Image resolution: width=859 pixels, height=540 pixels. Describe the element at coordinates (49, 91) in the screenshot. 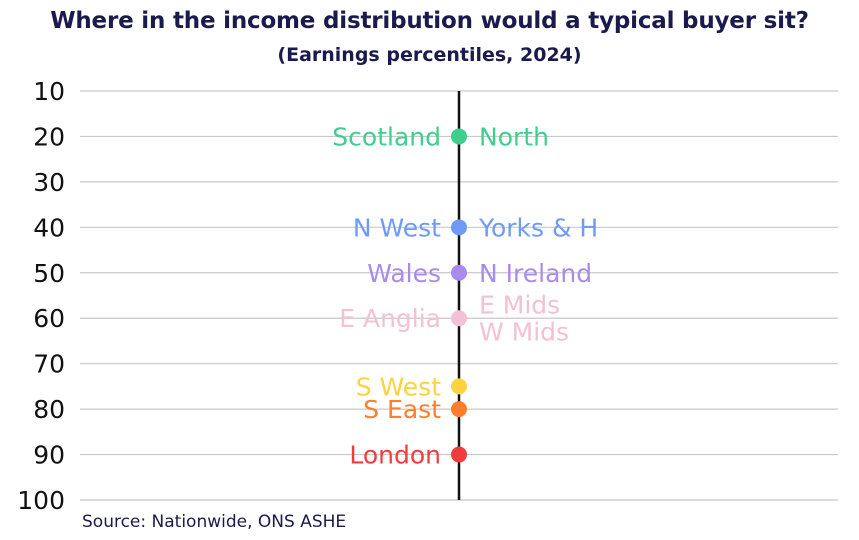

I see `y-tick-label: 10` at that location.